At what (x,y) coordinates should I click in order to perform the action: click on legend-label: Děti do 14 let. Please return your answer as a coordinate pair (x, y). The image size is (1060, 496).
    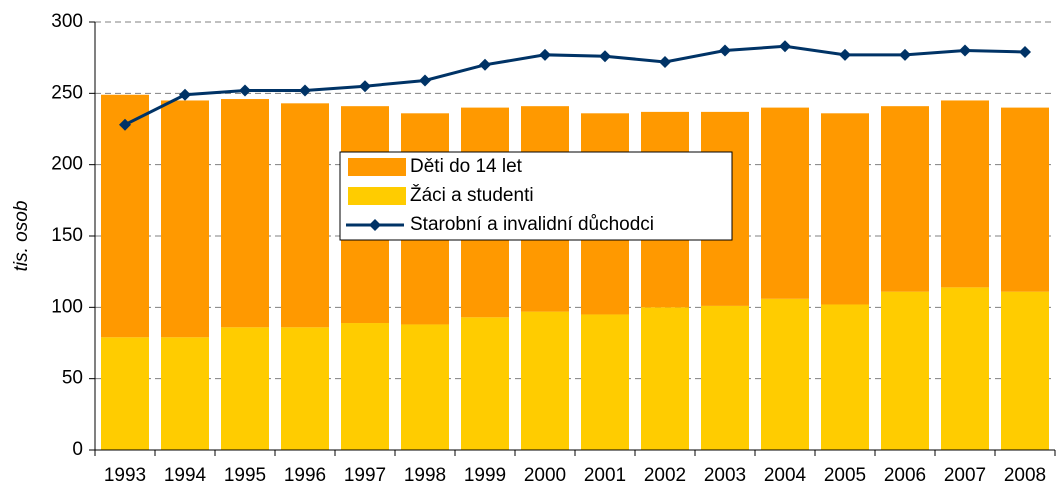
    Looking at the image, I should click on (466, 166).